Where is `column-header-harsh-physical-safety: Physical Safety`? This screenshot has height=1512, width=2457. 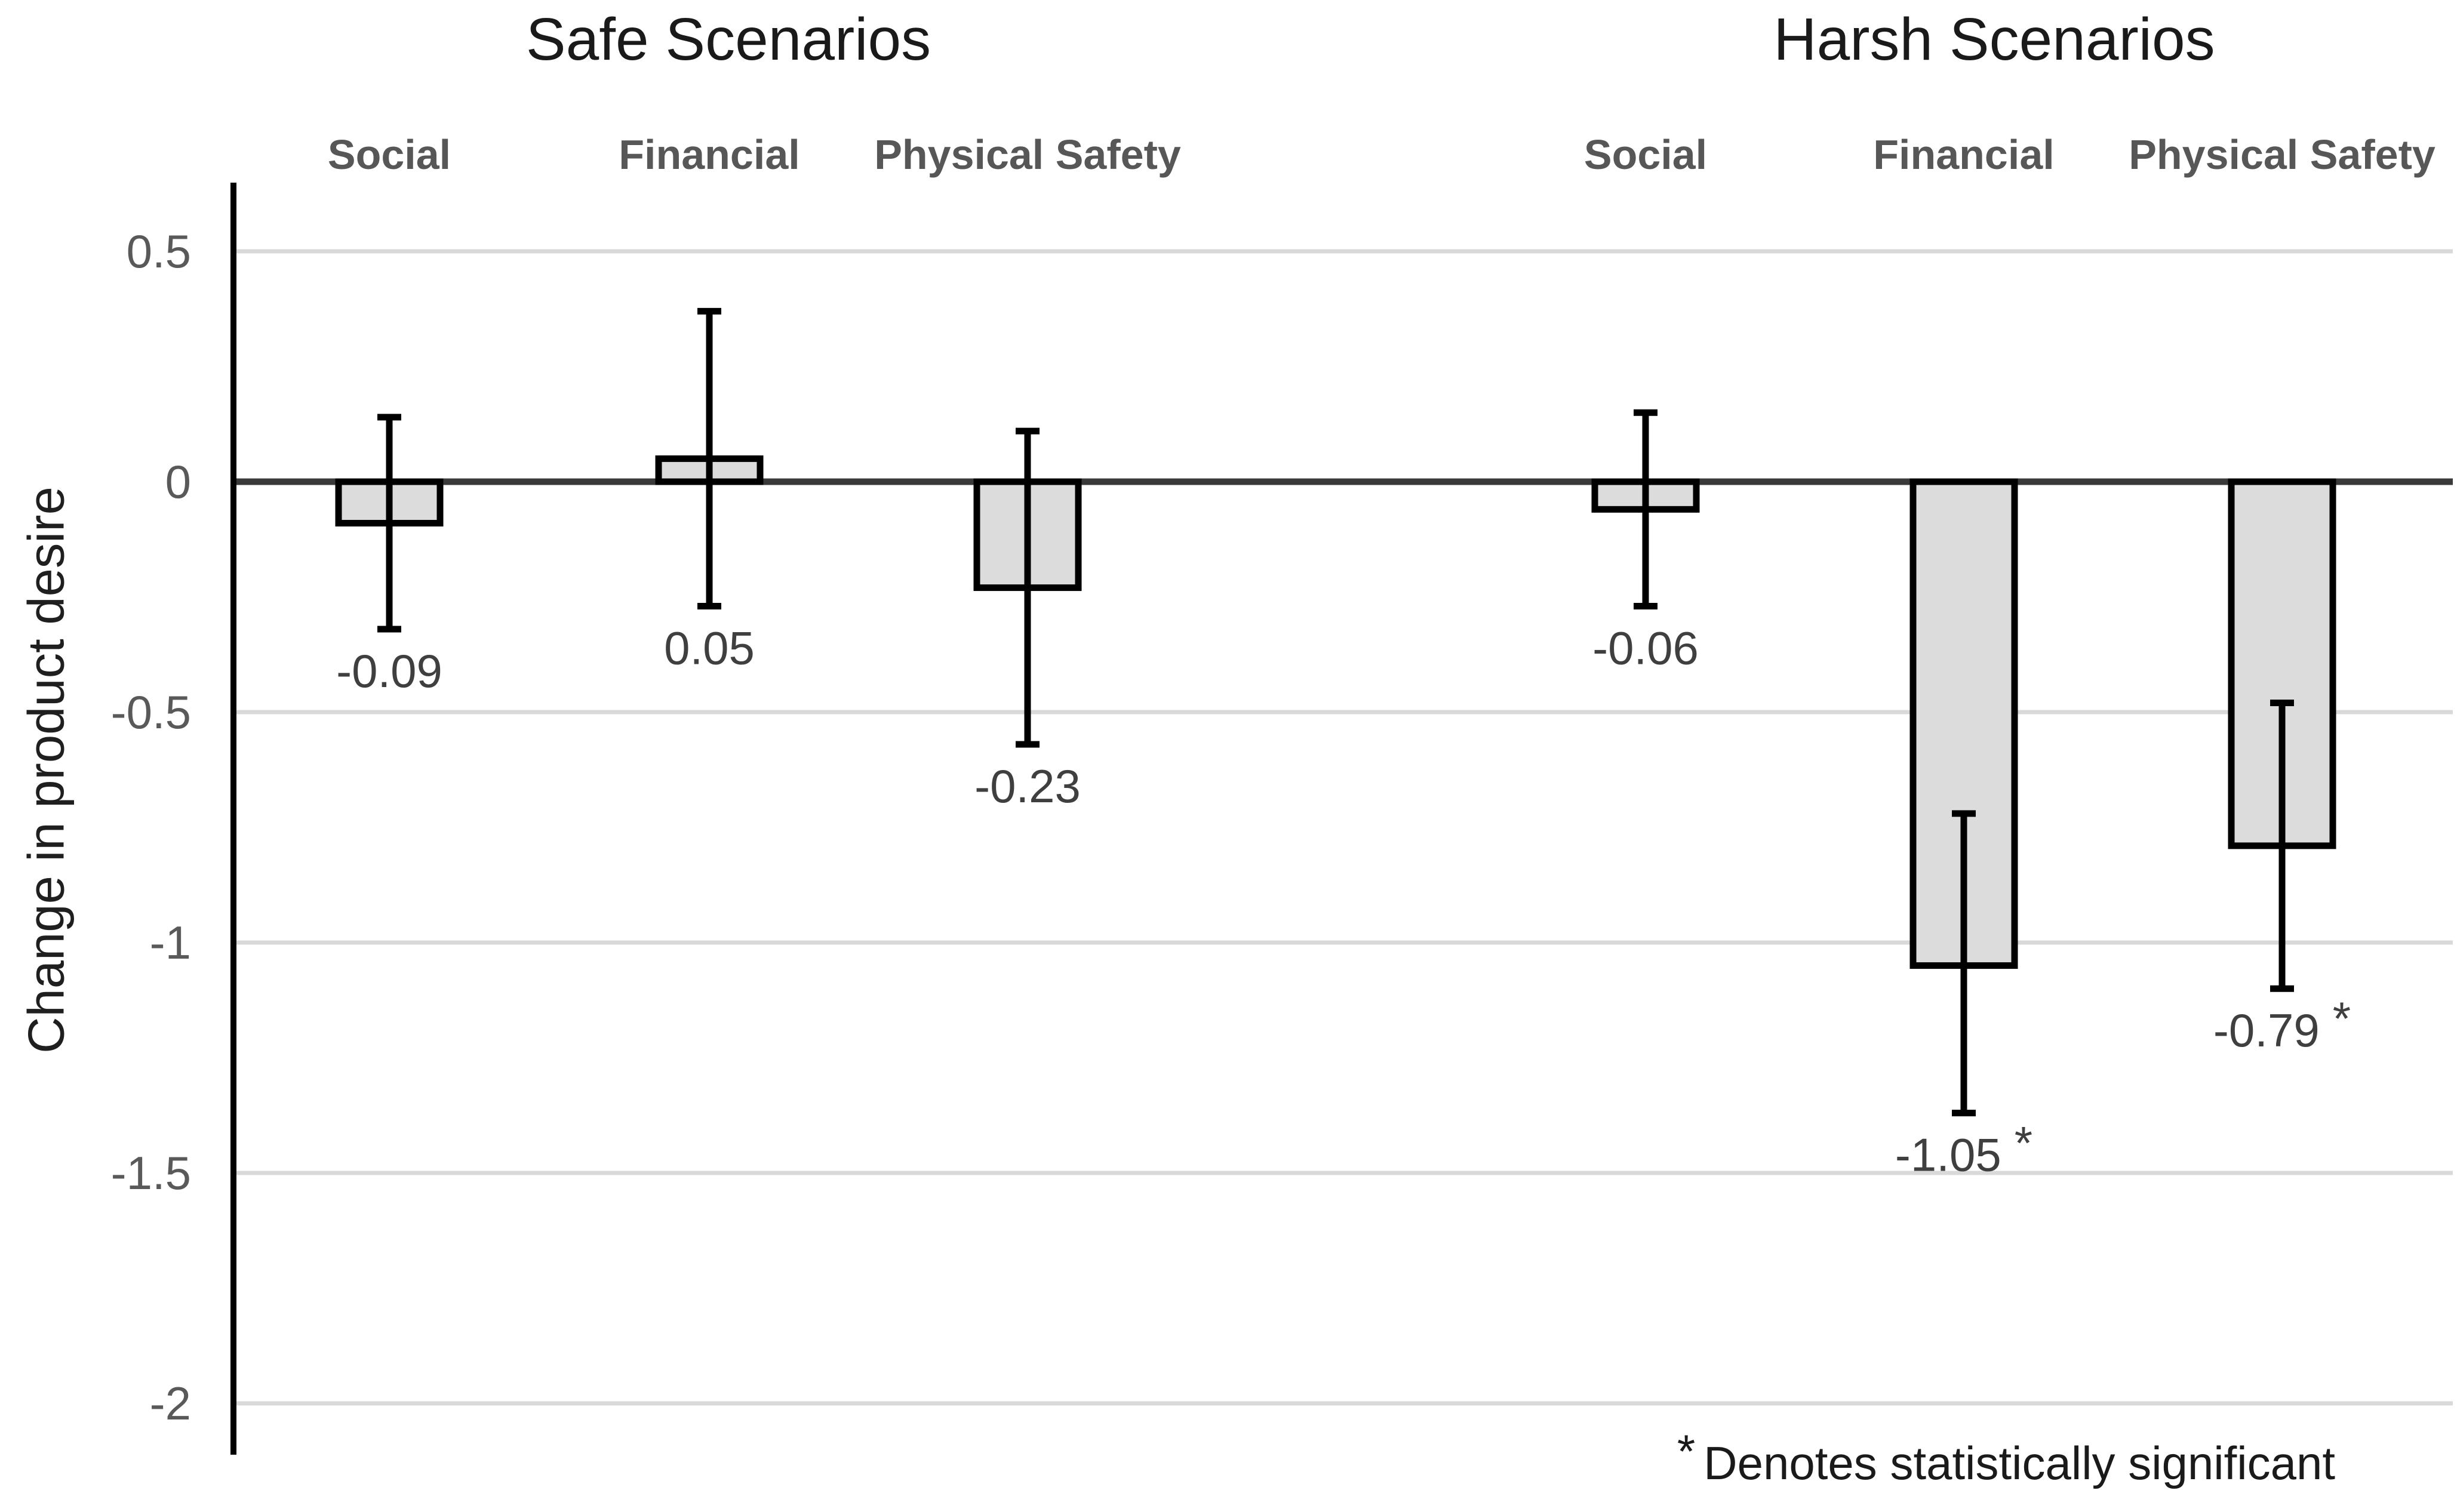
column-header-harsh-physical-safety: Physical Safety is located at coordinates (2282, 154).